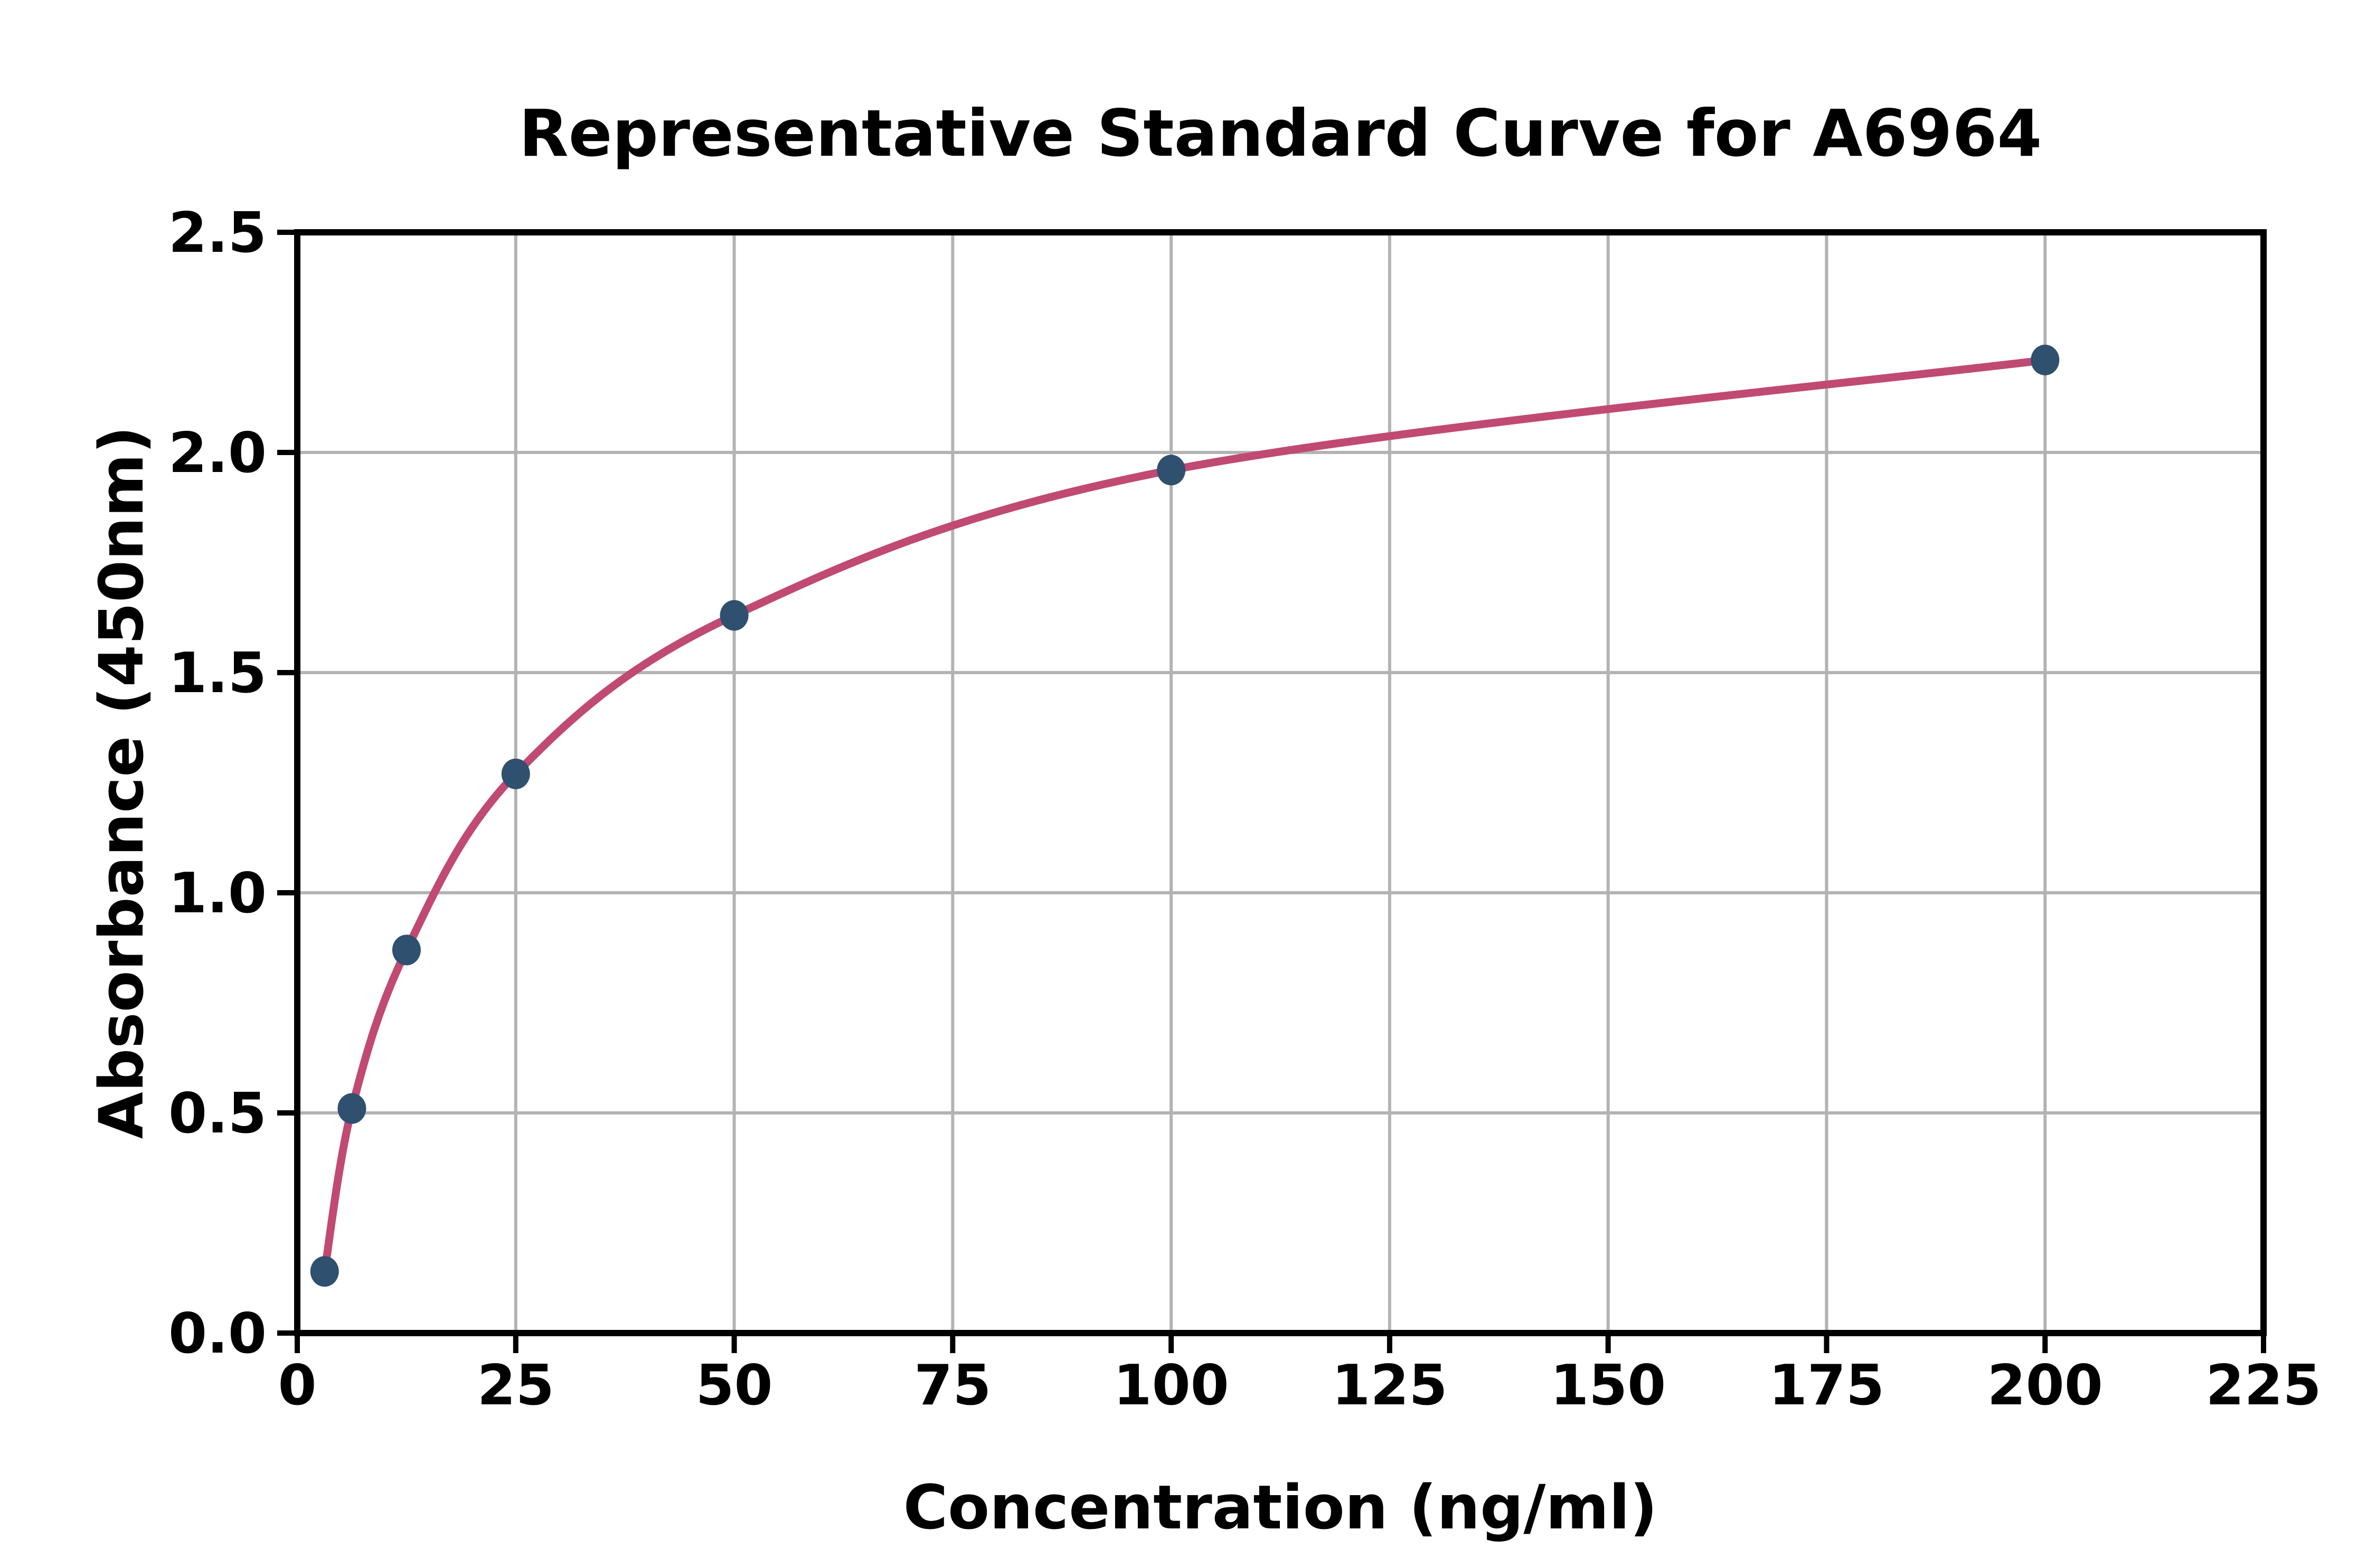 This screenshot has width=2376, height=1568. I want to click on chart-title: Representative Standard Curve for A6964, so click(1280, 133).